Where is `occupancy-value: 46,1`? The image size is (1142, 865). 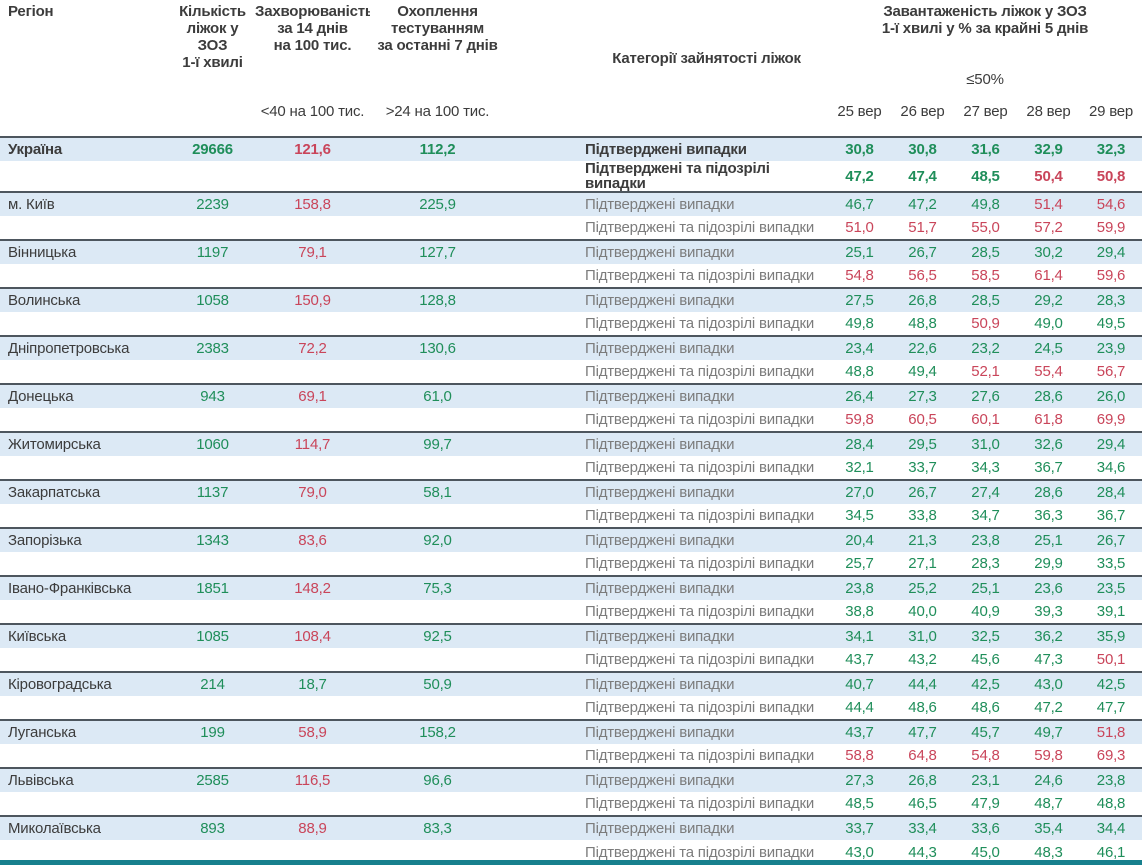
occupancy-value: 46,1 is located at coordinates (1111, 852).